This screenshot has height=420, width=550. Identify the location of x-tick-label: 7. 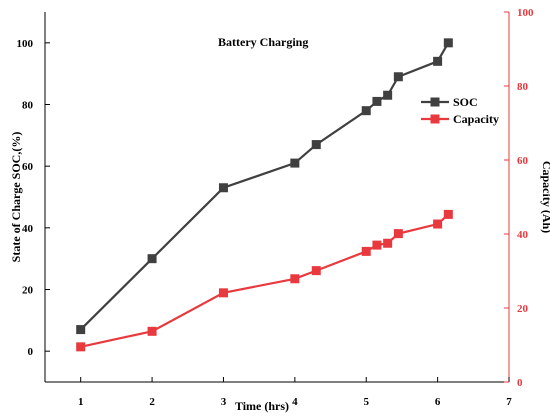
(509, 402).